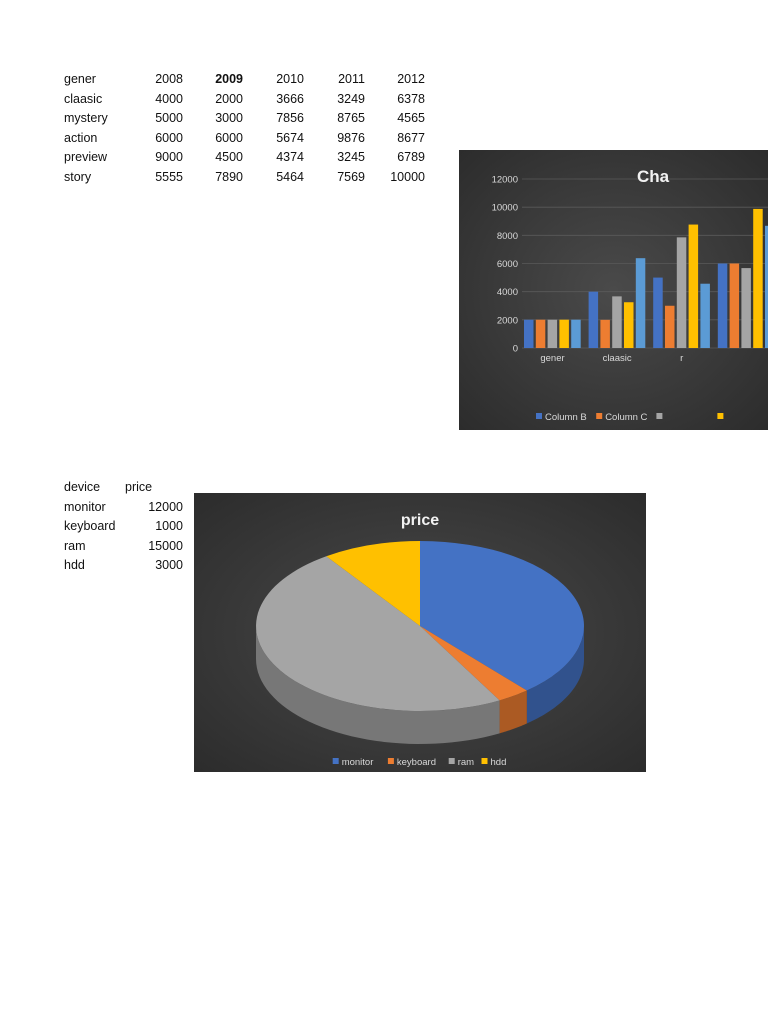  What do you see at coordinates (351, 157) in the screenshot?
I see `table1-cell: 3245` at bounding box center [351, 157].